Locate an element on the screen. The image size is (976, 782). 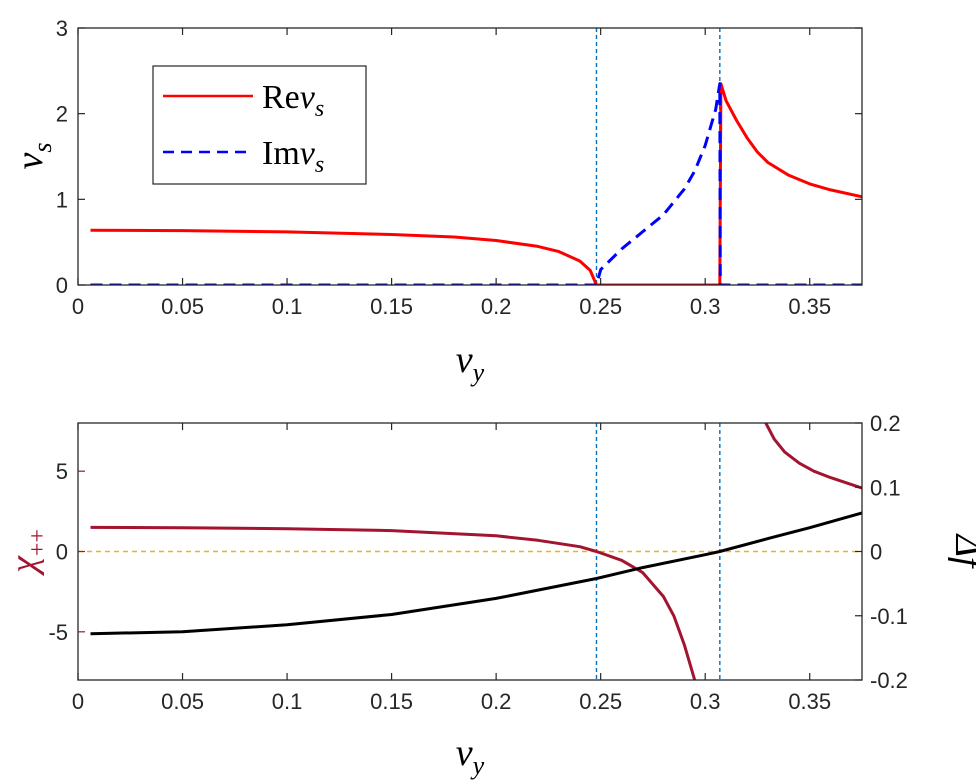
svg-text: χ++ is located at coordinates (27, 553).